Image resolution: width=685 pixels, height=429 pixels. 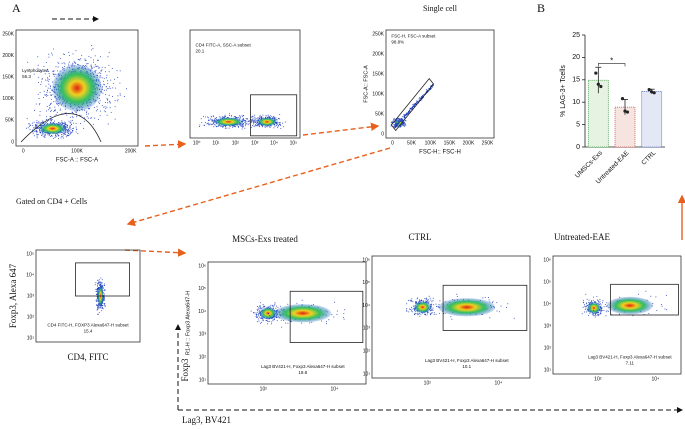 What do you see at coordinates (77, 161) in the screenshot?
I see `x-axis-label: FSC-A :: FSC-A` at bounding box center [77, 161].